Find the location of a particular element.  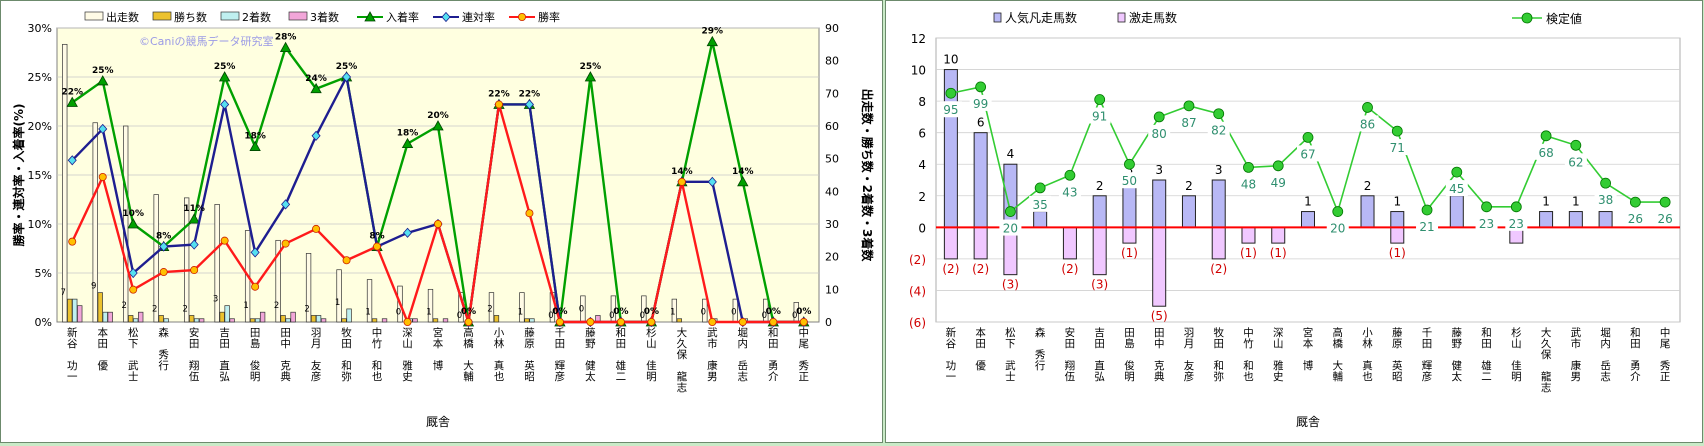

y-right-tick-label: 0 is located at coordinates (828, 322).